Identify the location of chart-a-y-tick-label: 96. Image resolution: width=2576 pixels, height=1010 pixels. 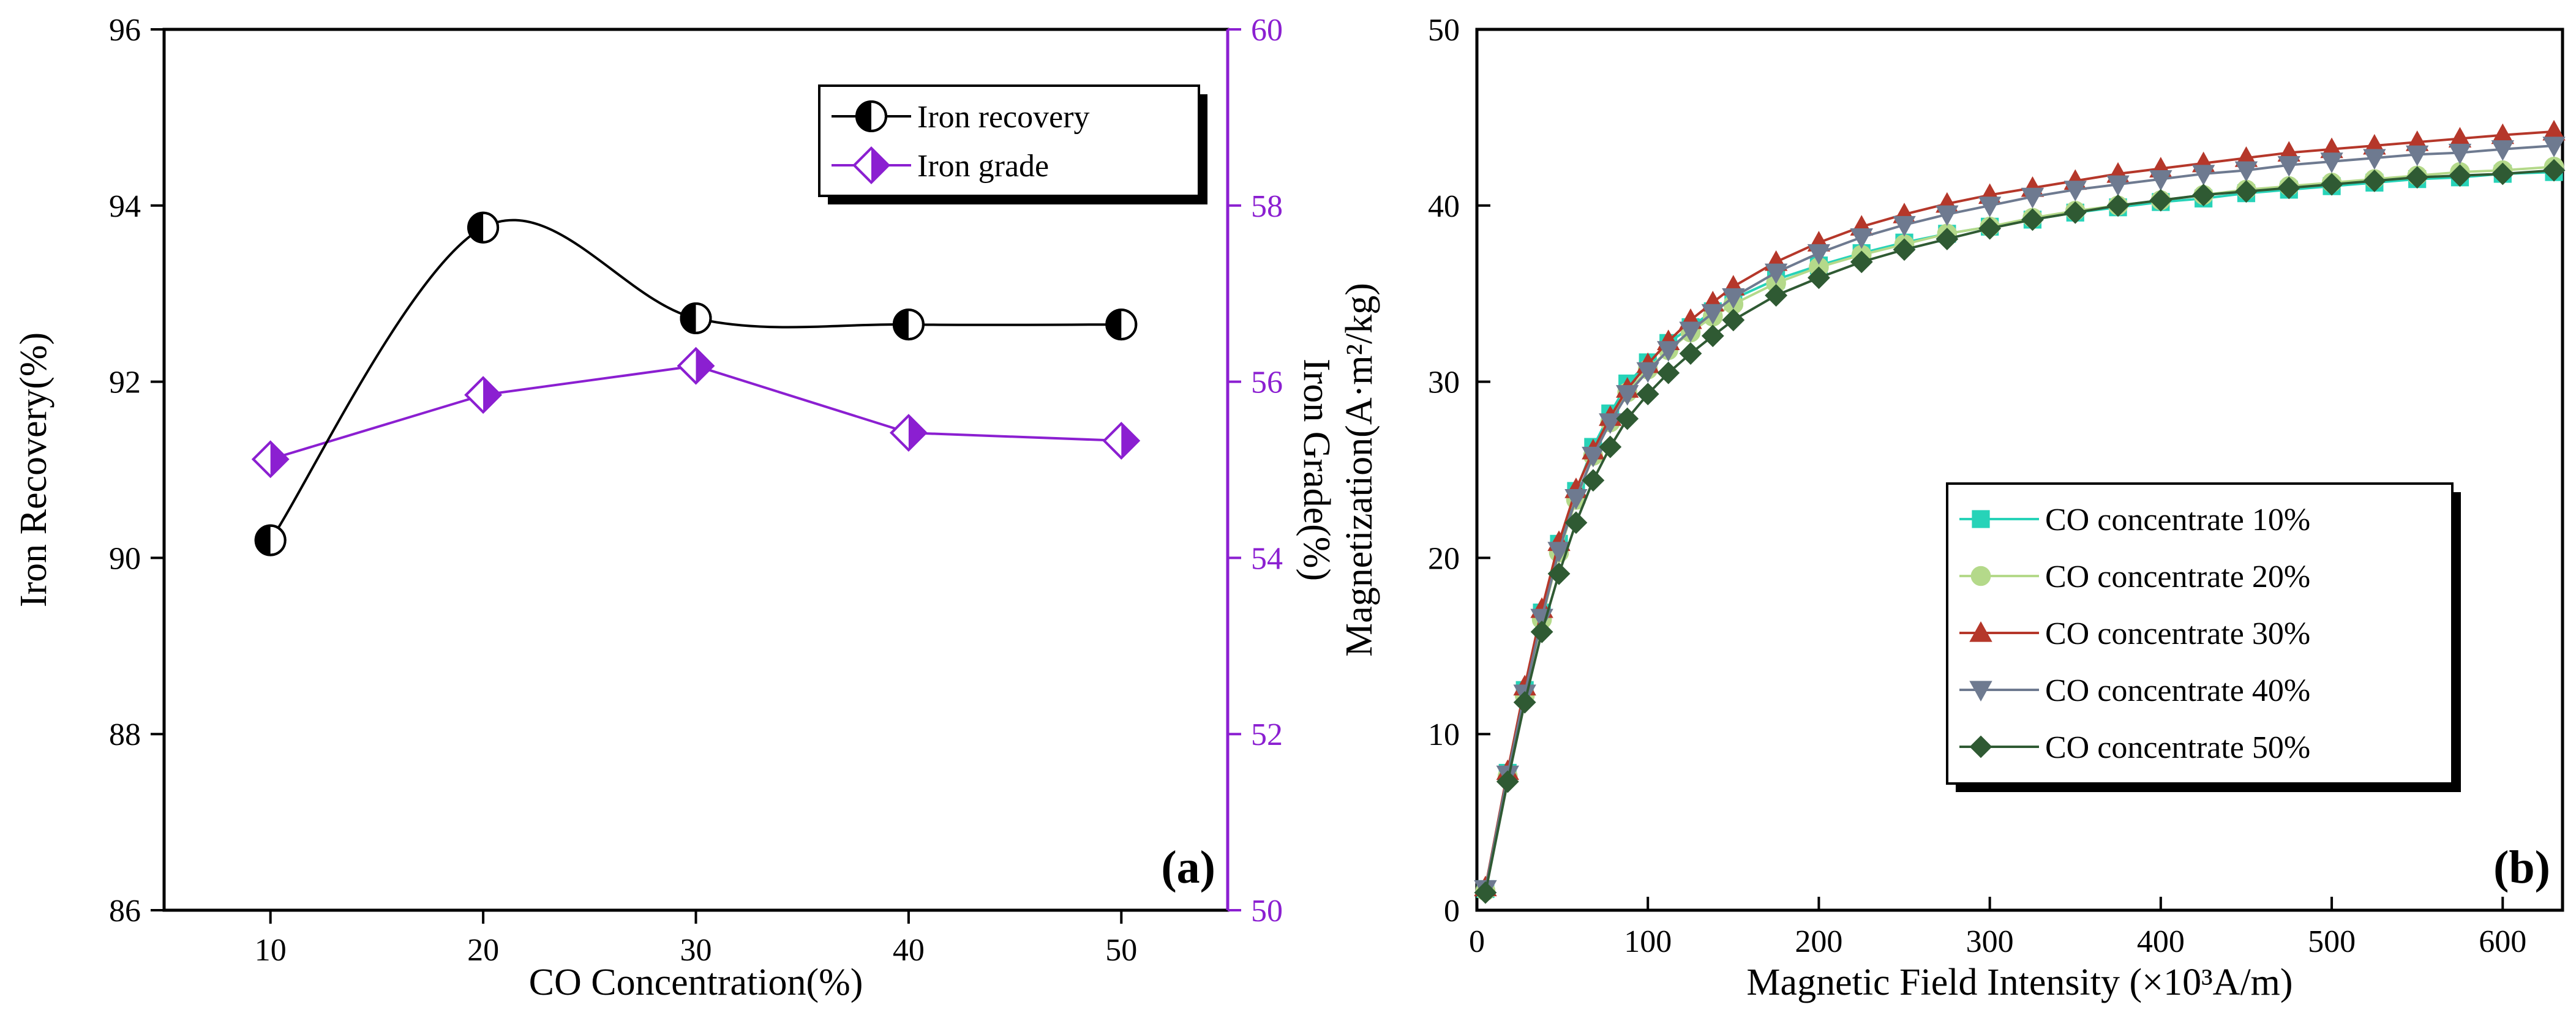
(125, 30).